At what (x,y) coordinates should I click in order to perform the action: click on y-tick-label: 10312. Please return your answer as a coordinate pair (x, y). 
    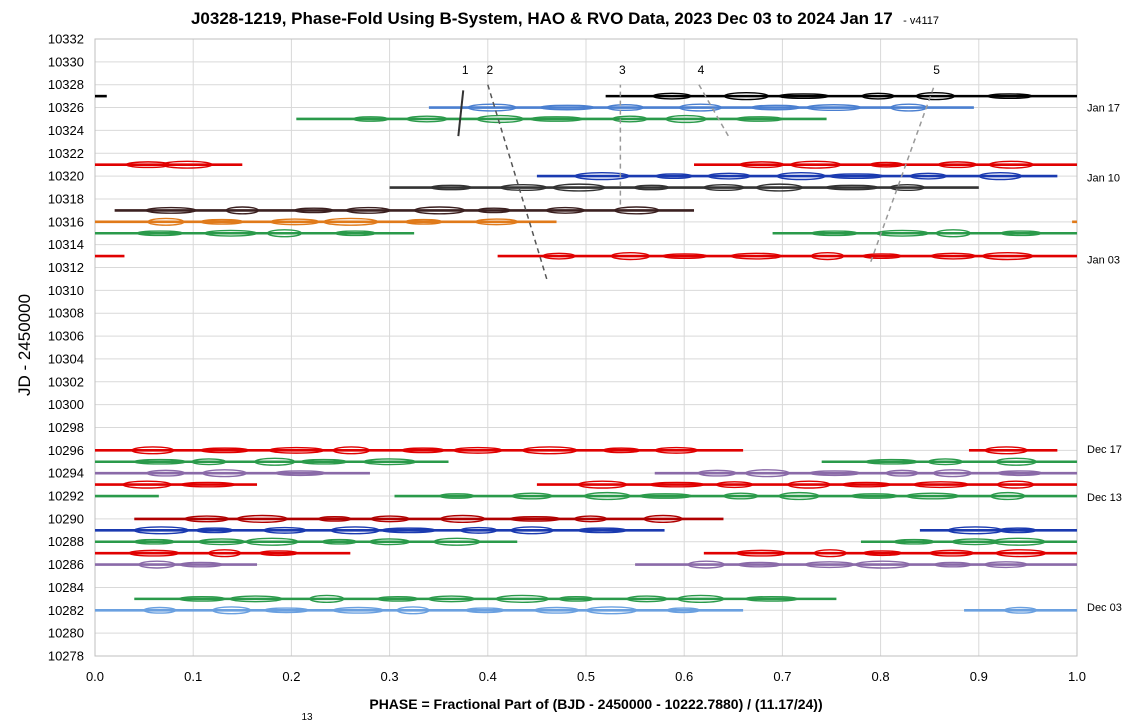
    Looking at the image, I should click on (66, 267).